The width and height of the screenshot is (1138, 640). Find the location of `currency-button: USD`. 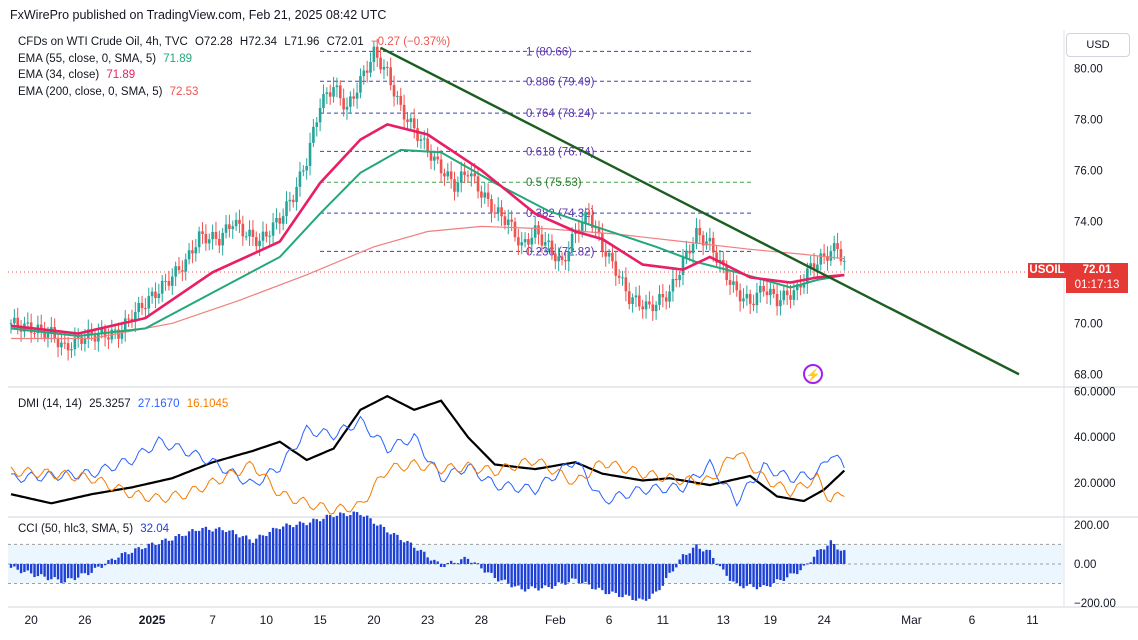

currency-button: USD is located at coordinates (1098, 45).